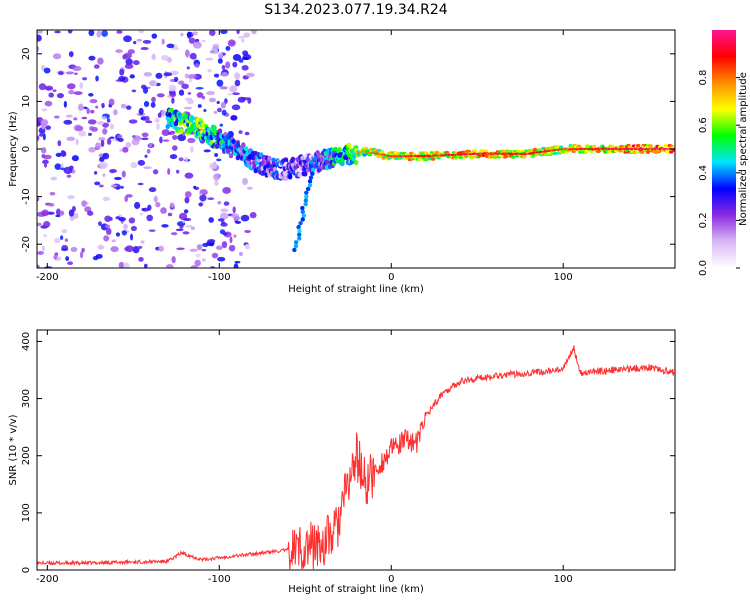 The height and width of the screenshot is (600, 750). What do you see at coordinates (743, 149) in the screenshot?
I see `colorbar-label: Normalized spectral amplitude` at bounding box center [743, 149].